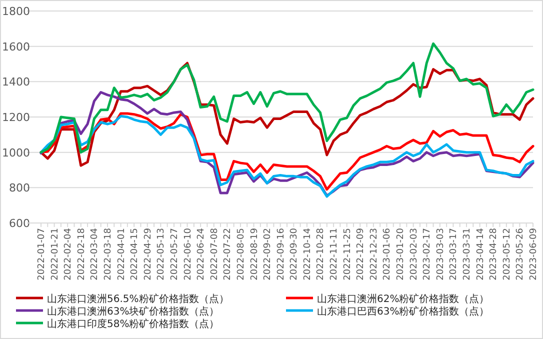 This screenshot has width=543, height=339. I want to click on x-tick-label: 2022-09-30, so click(295, 254).